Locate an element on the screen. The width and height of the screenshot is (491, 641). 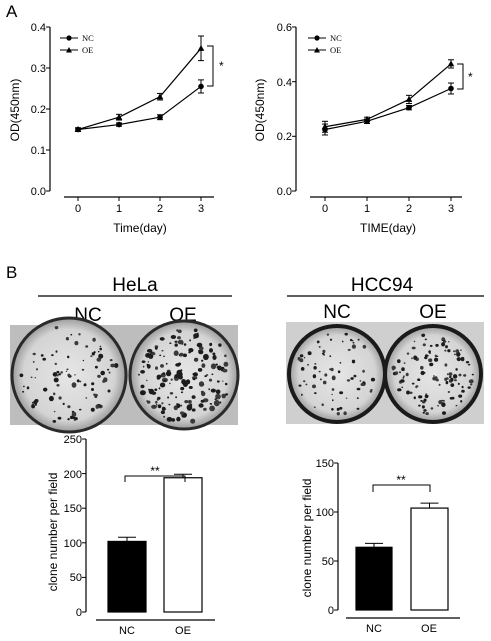
chart2-y-tick-label: 0.6 is located at coordinates (284, 28).